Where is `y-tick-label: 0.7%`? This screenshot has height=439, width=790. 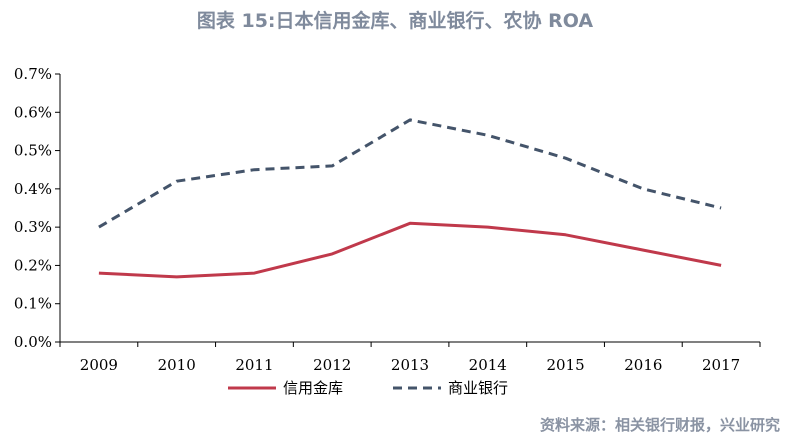 y-tick-label: 0.7% is located at coordinates (33, 74).